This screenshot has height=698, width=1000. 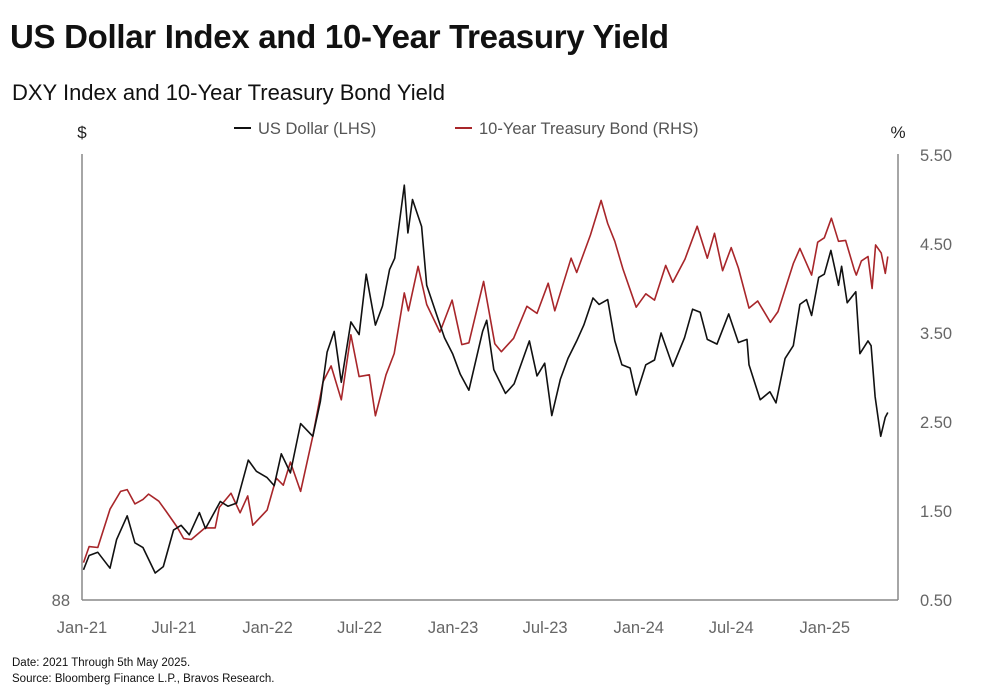 What do you see at coordinates (61, 601) in the screenshot?
I see `left-y-tick-label: 88` at bounding box center [61, 601].